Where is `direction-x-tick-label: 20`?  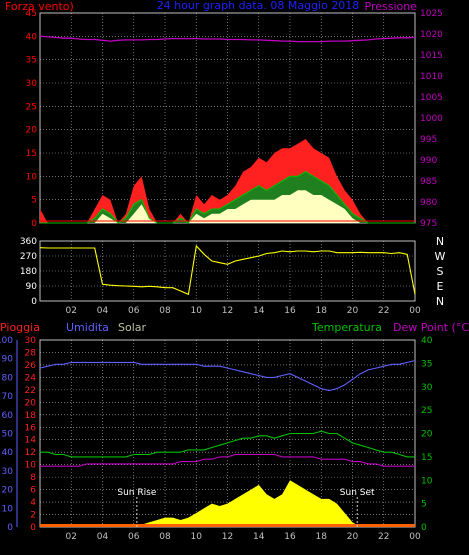
direction-x-tick-label: 20 is located at coordinates (353, 311).